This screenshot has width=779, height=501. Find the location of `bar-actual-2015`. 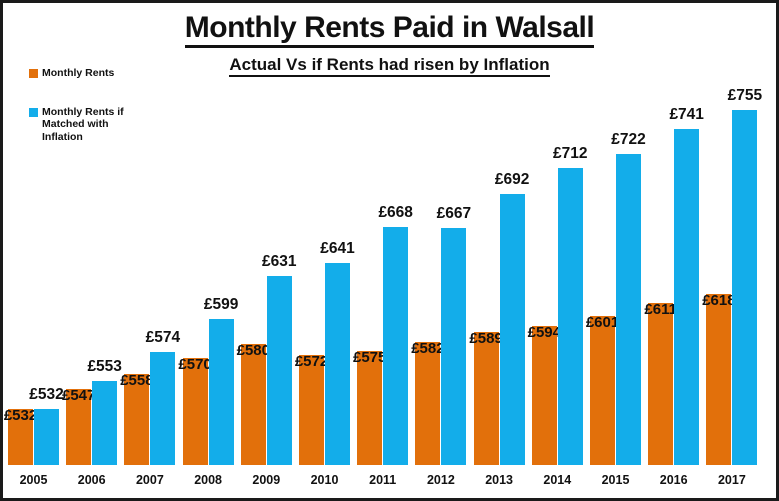

bar-actual-2015 is located at coordinates (602, 390).